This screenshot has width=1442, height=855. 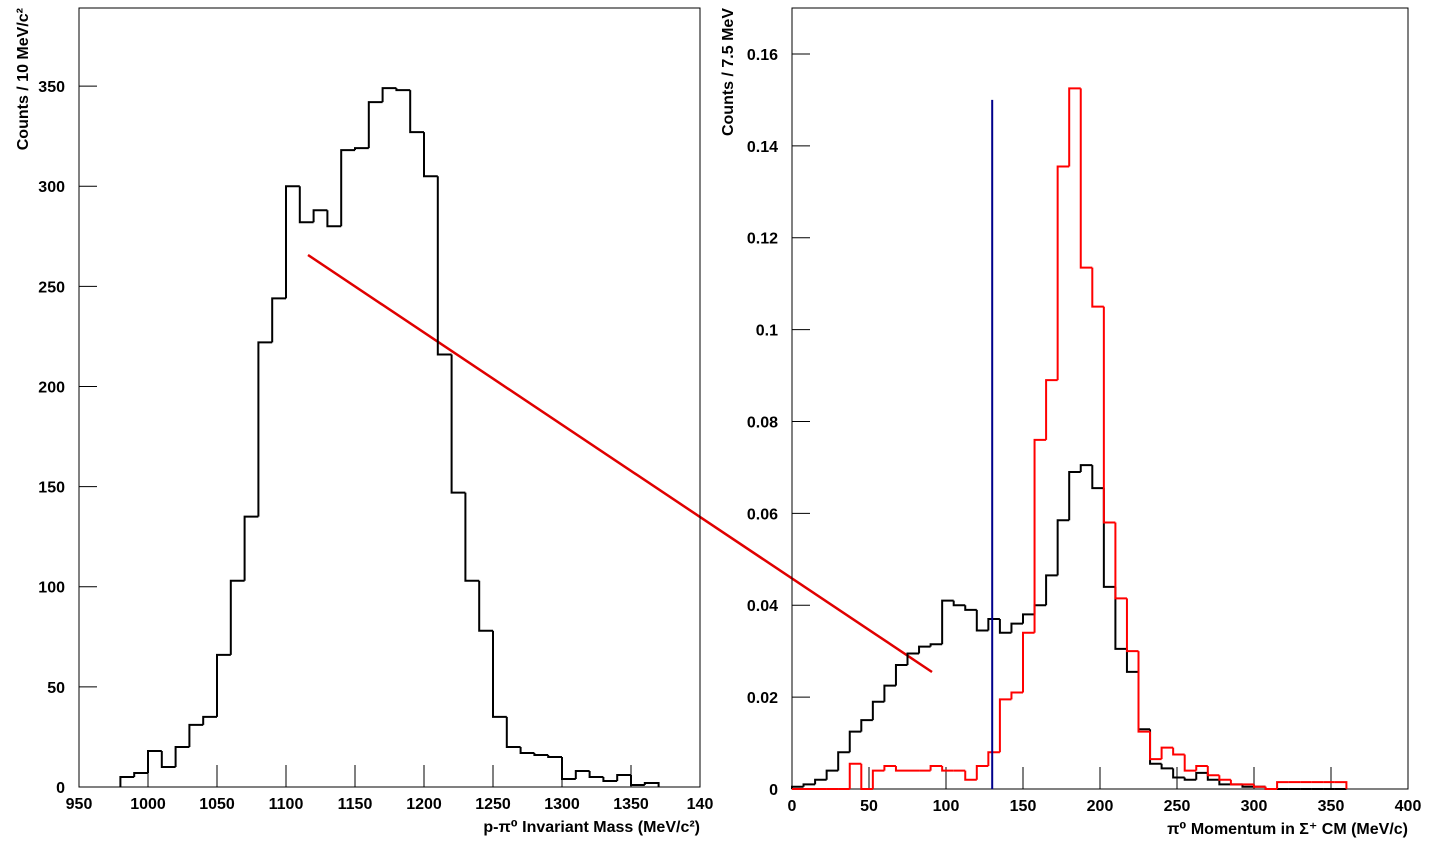 I want to click on y-tick-label: 0.06, so click(x=762, y=514).